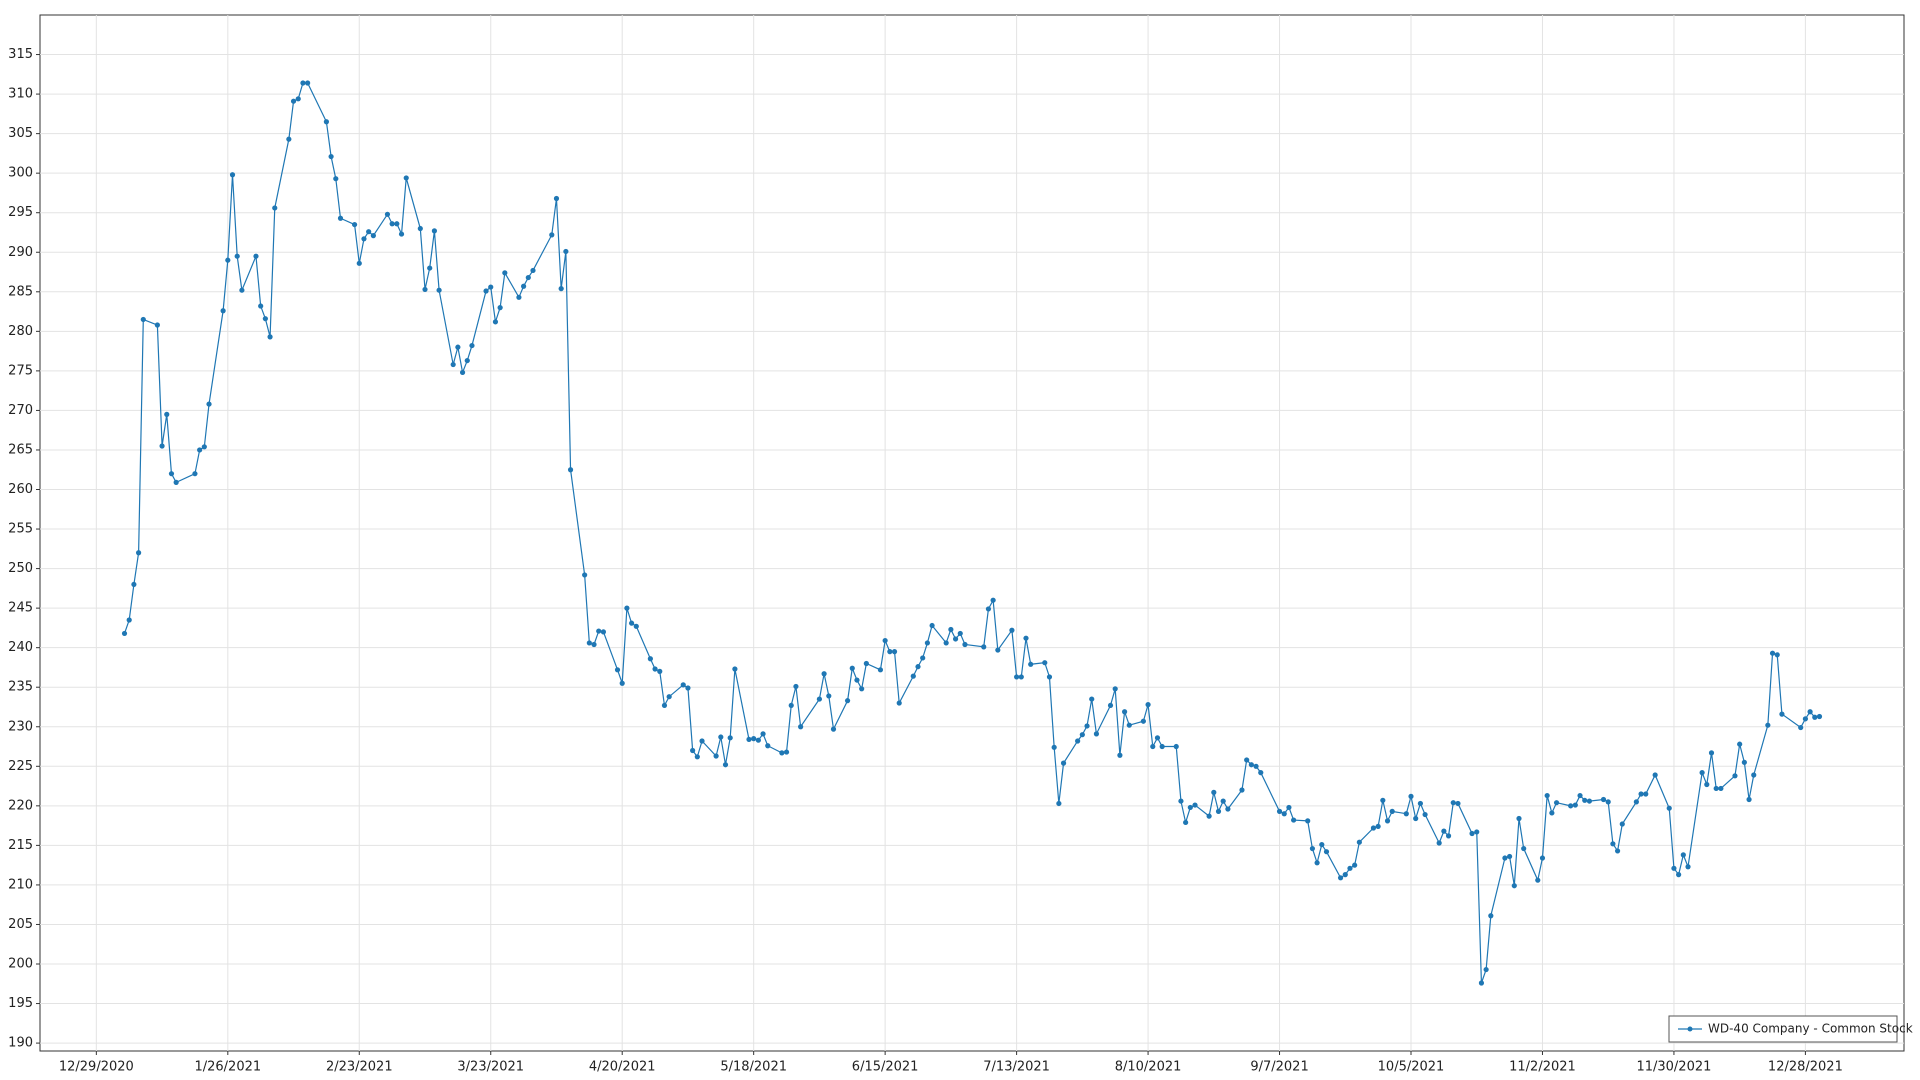  Describe the element at coordinates (20, 845) in the screenshot. I see `y-tick-label: 215` at that location.